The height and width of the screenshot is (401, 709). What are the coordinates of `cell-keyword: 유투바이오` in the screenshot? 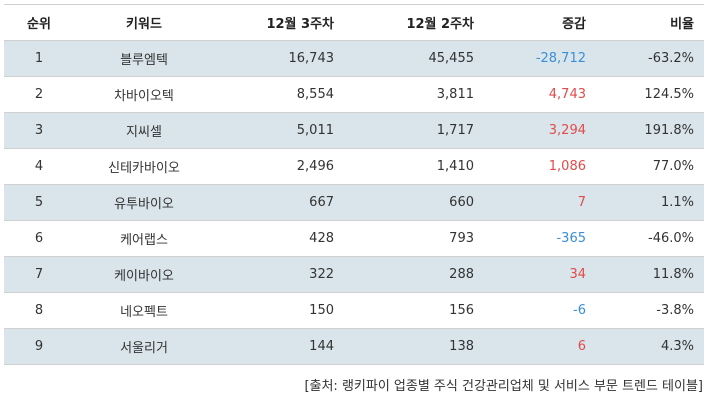 It's located at (144, 202).